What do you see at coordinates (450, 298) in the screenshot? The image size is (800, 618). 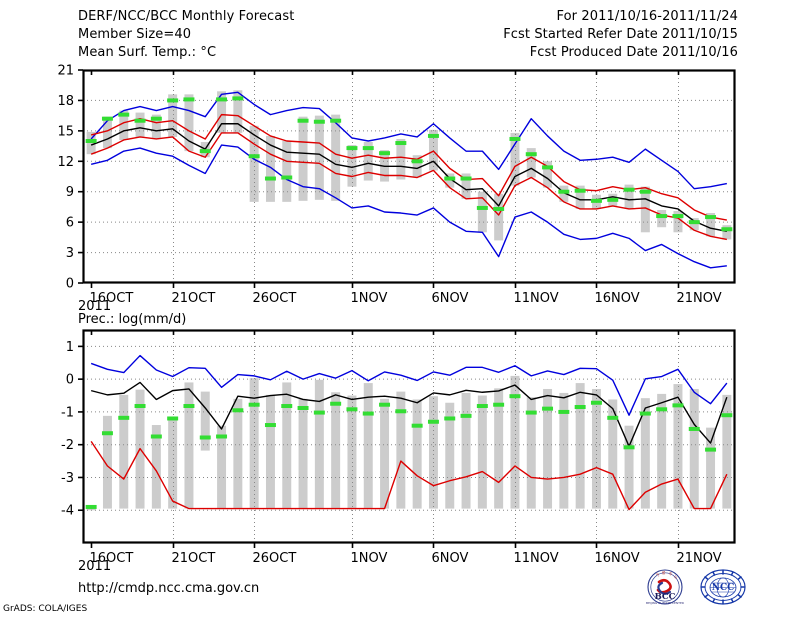 I see `x-tick-label: 6NOV` at bounding box center [450, 298].